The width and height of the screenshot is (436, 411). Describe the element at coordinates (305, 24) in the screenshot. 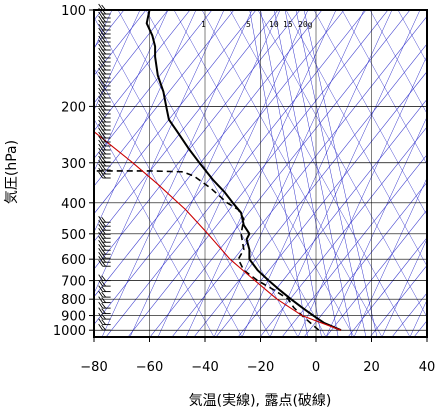

I see `mixing-ratio-label: 20g` at that location.